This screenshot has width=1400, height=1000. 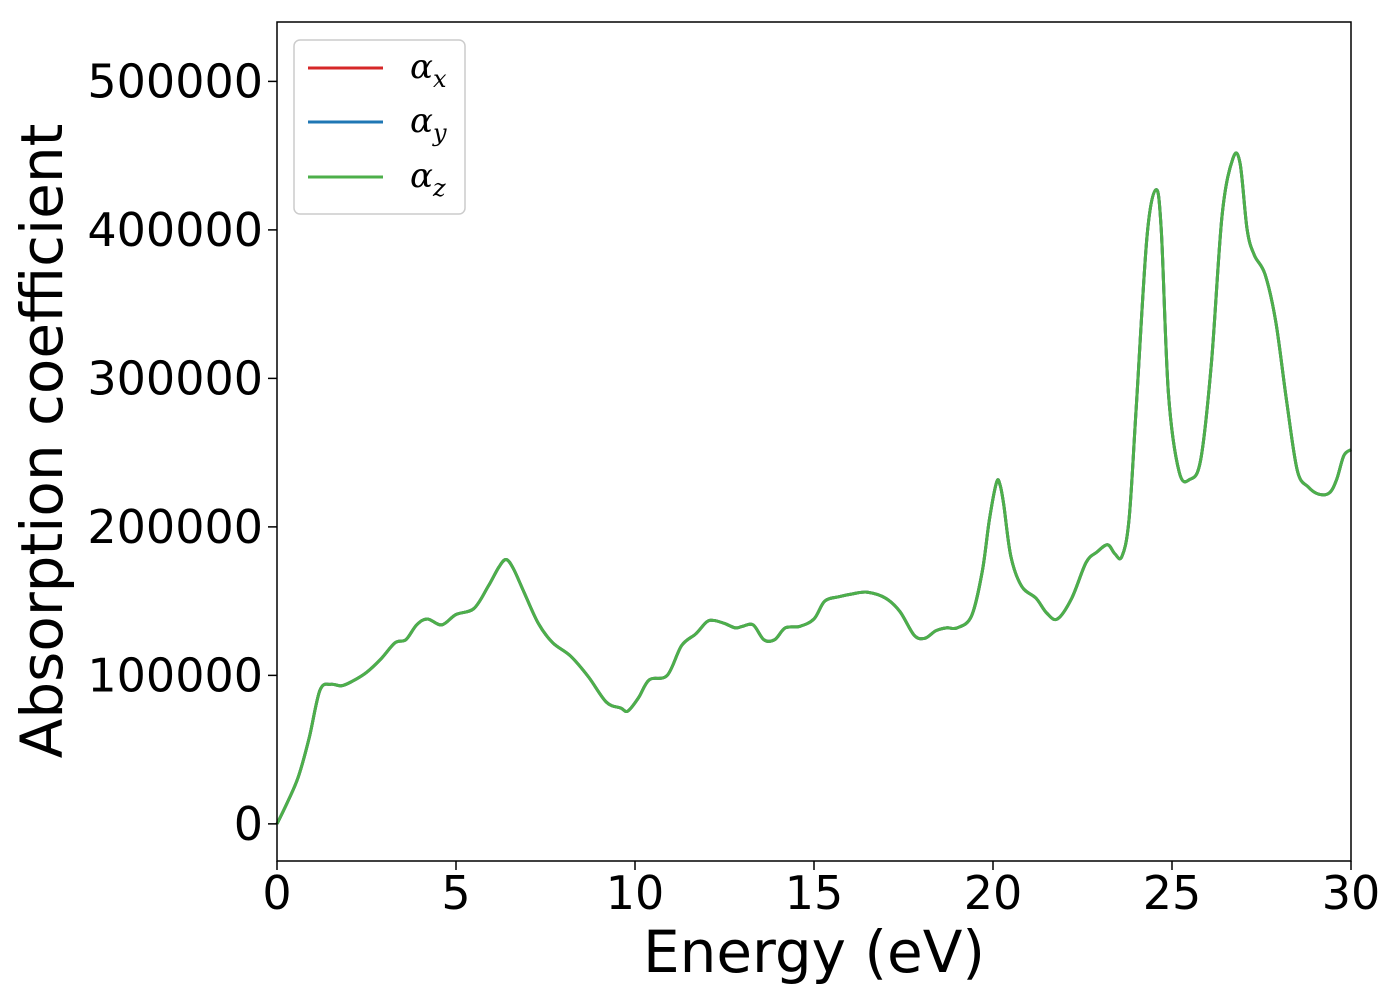 I want to click on x-tick-label: 5, so click(x=455, y=893).